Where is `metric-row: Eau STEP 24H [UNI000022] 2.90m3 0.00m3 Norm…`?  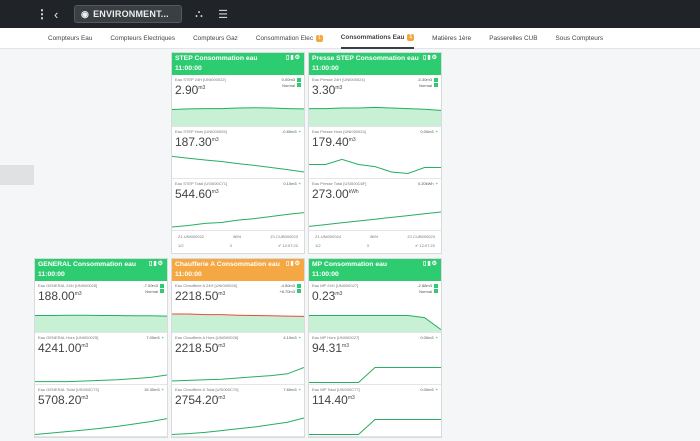 metric-row: Eau STEP 24H [UNI000022] 2.90m3 0.00m3 Norm… is located at coordinates (238, 101).